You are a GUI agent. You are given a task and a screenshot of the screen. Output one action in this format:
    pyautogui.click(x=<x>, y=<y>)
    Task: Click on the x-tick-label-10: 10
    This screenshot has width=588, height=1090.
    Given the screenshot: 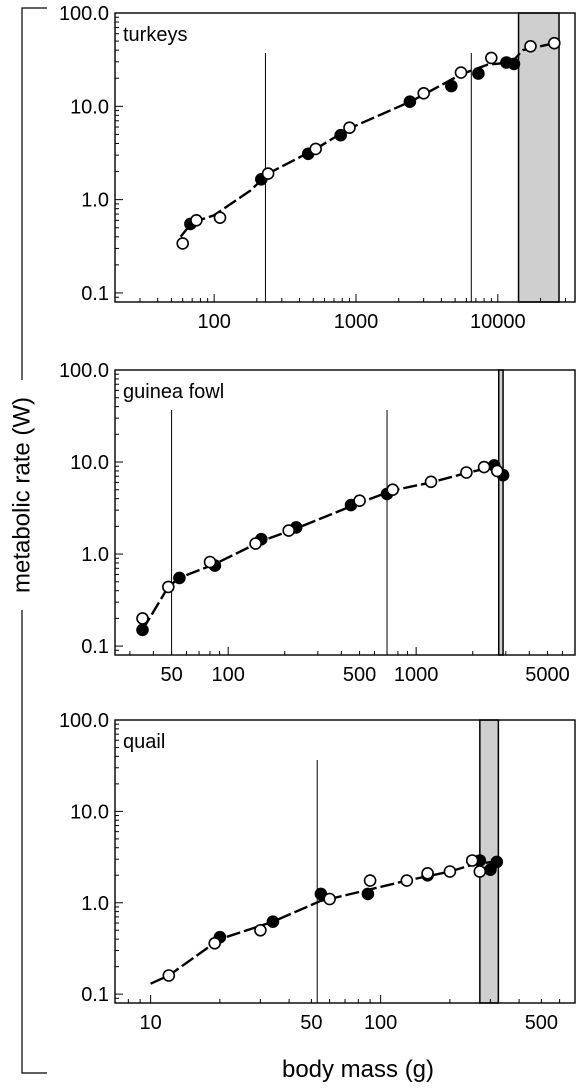 What is the action you would take?
    pyautogui.click(x=151, y=1023)
    